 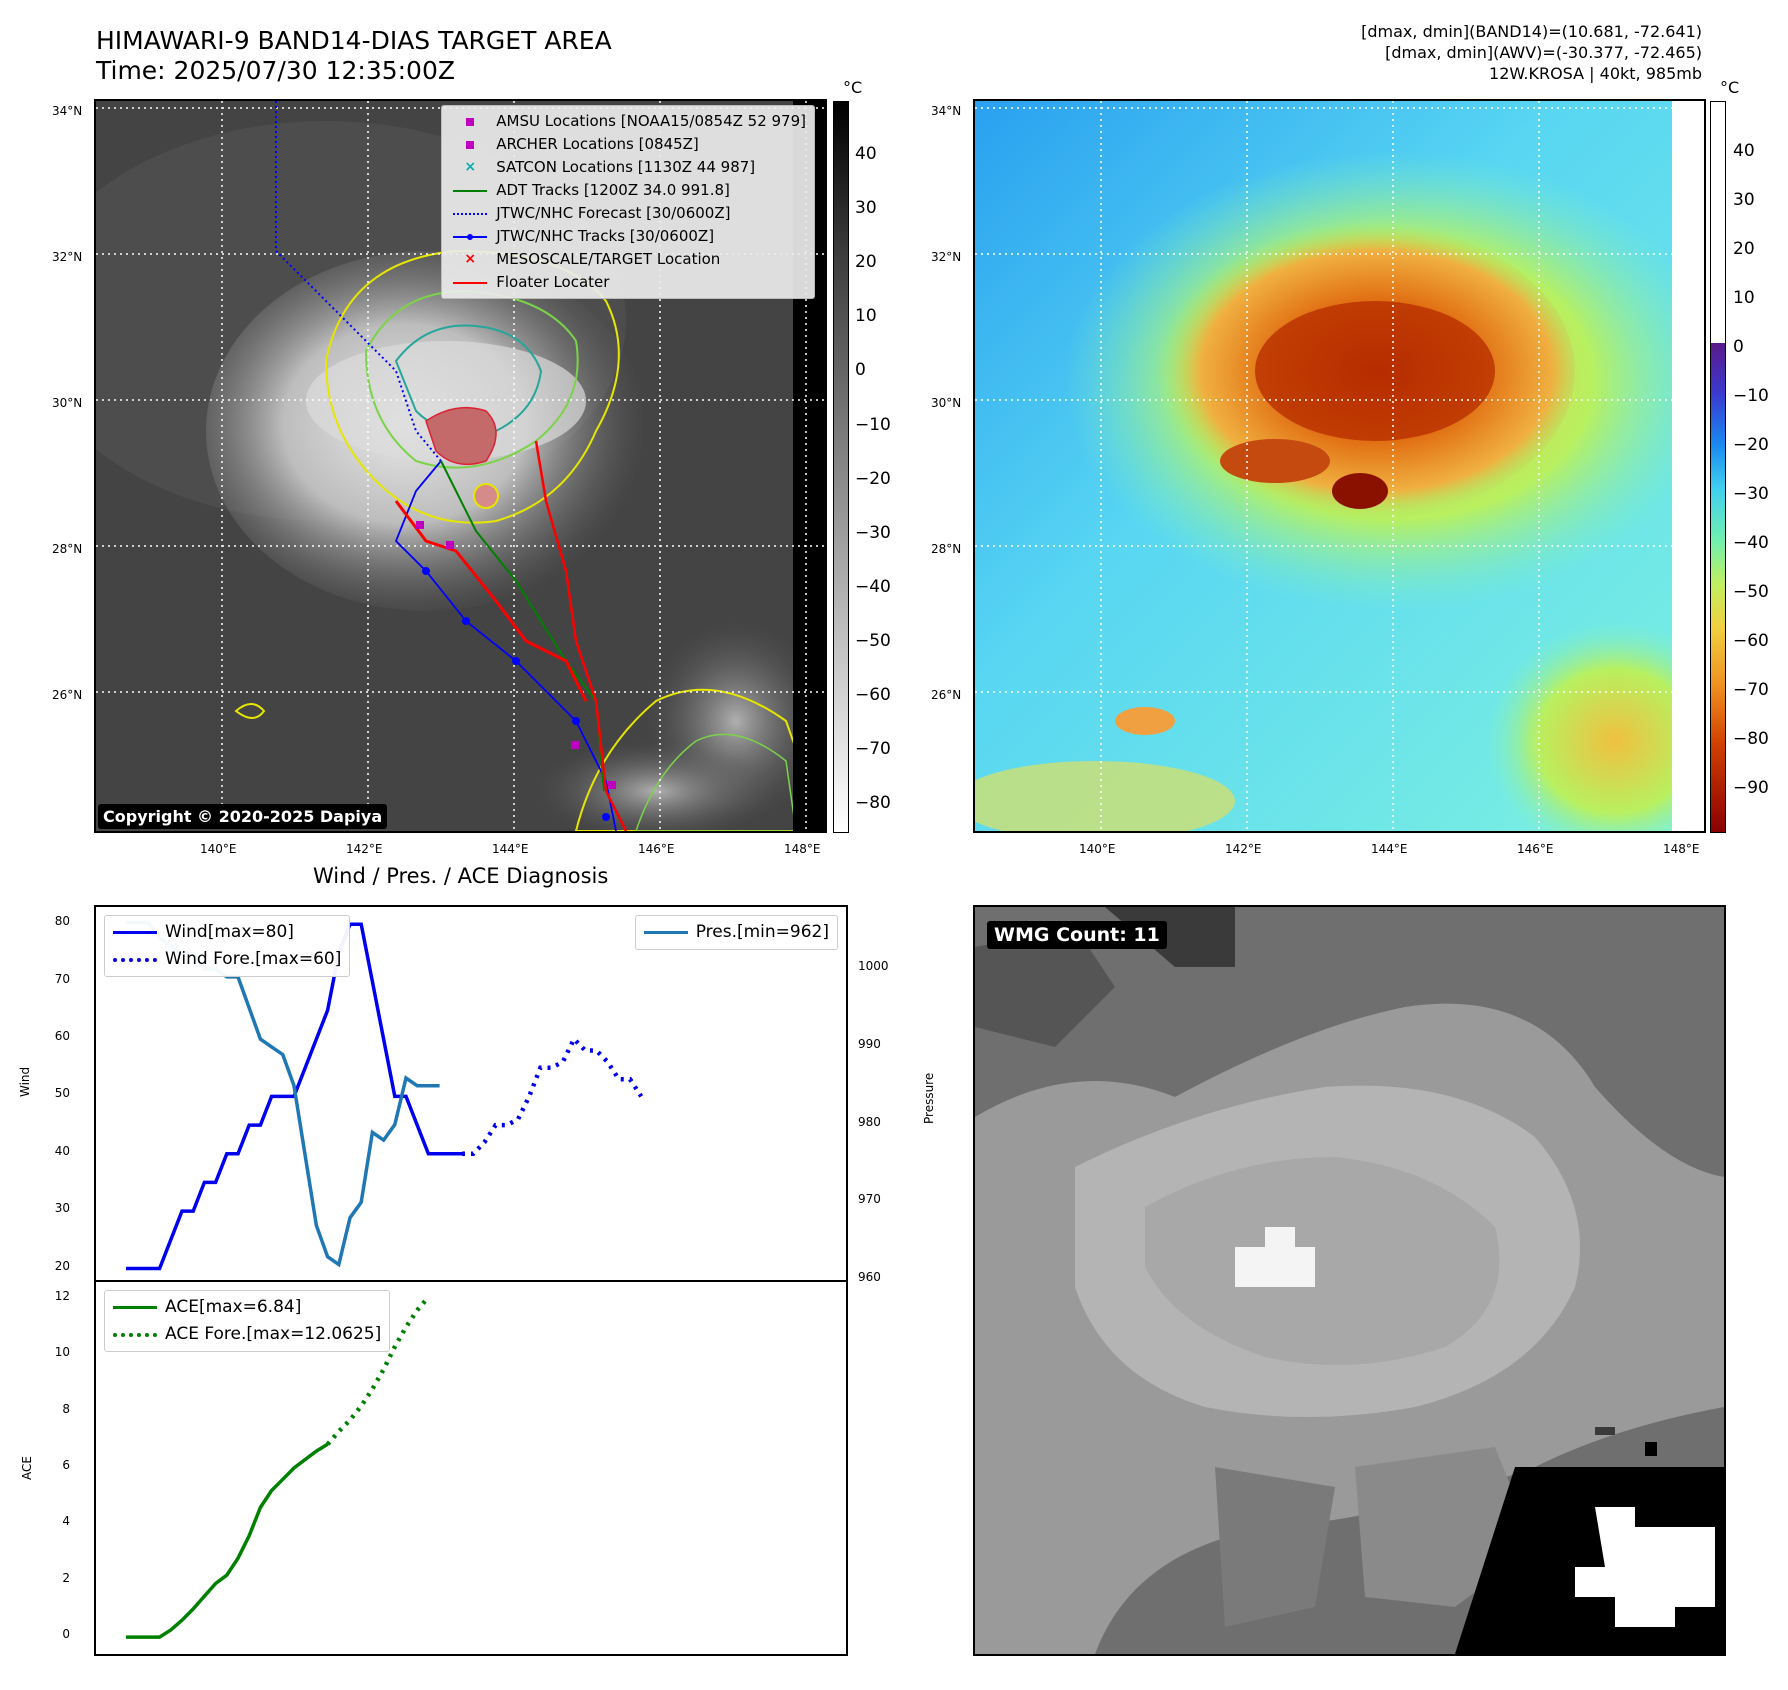 What do you see at coordinates (364, 849) in the screenshot?
I see `lon-label: 142°E` at bounding box center [364, 849].